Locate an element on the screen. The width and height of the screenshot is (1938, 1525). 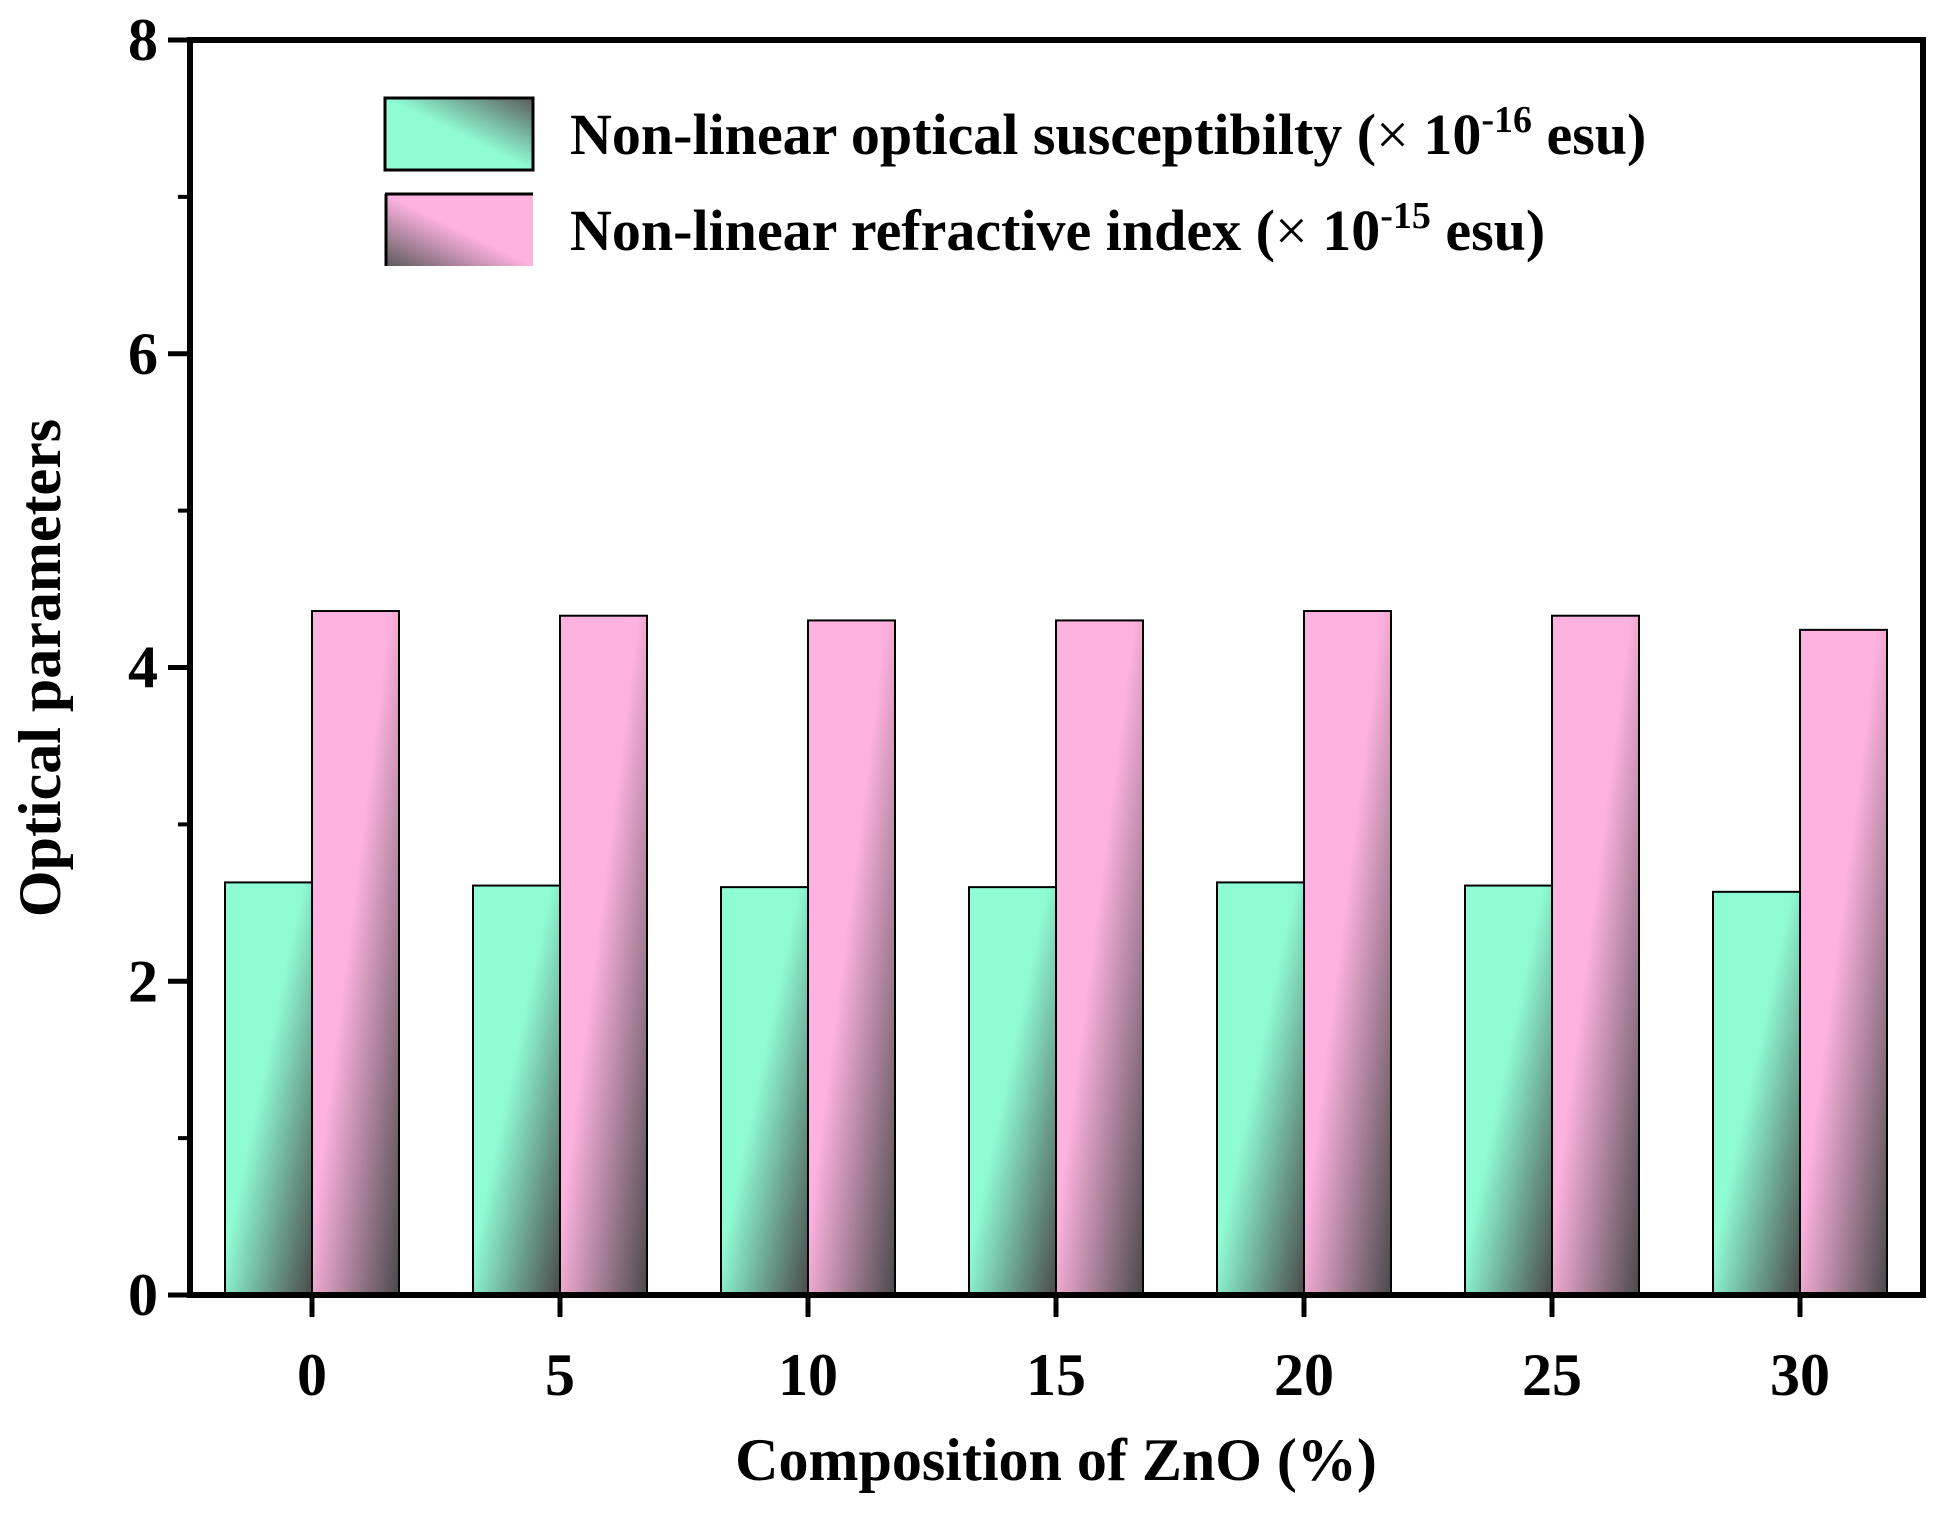
x-tick-label-5: 5 is located at coordinates (560, 1375).